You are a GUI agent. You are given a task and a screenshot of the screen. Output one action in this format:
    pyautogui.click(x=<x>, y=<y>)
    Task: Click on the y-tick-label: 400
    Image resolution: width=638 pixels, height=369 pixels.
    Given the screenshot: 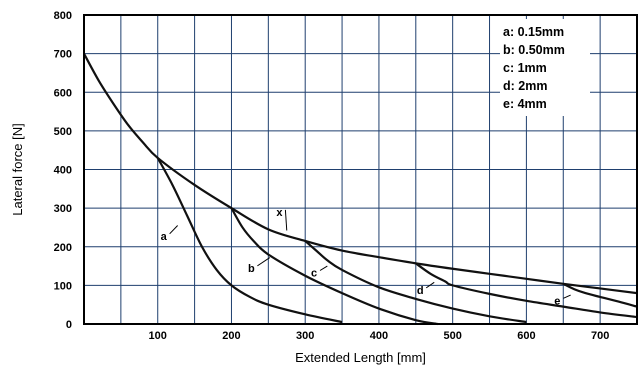 What is the action you would take?
    pyautogui.click(x=63, y=171)
    